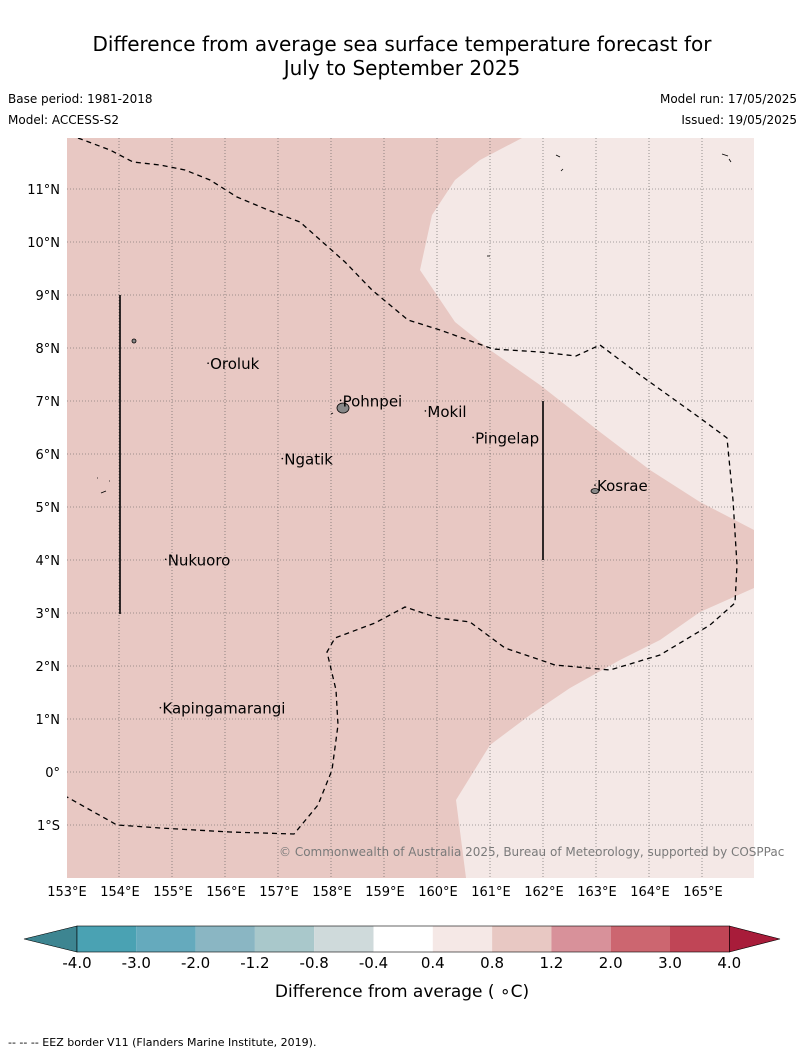  What do you see at coordinates (670, 963) in the screenshot?
I see `colorbar-tick-label: 3.0` at bounding box center [670, 963].